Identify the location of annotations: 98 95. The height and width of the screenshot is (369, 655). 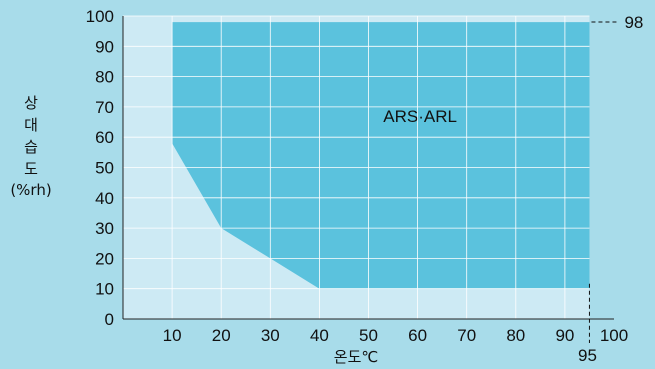
(610, 189).